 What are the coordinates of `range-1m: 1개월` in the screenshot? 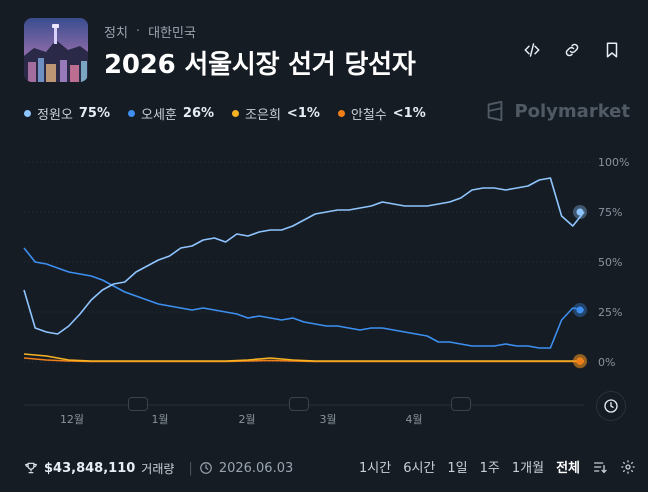 It's located at (528, 468).